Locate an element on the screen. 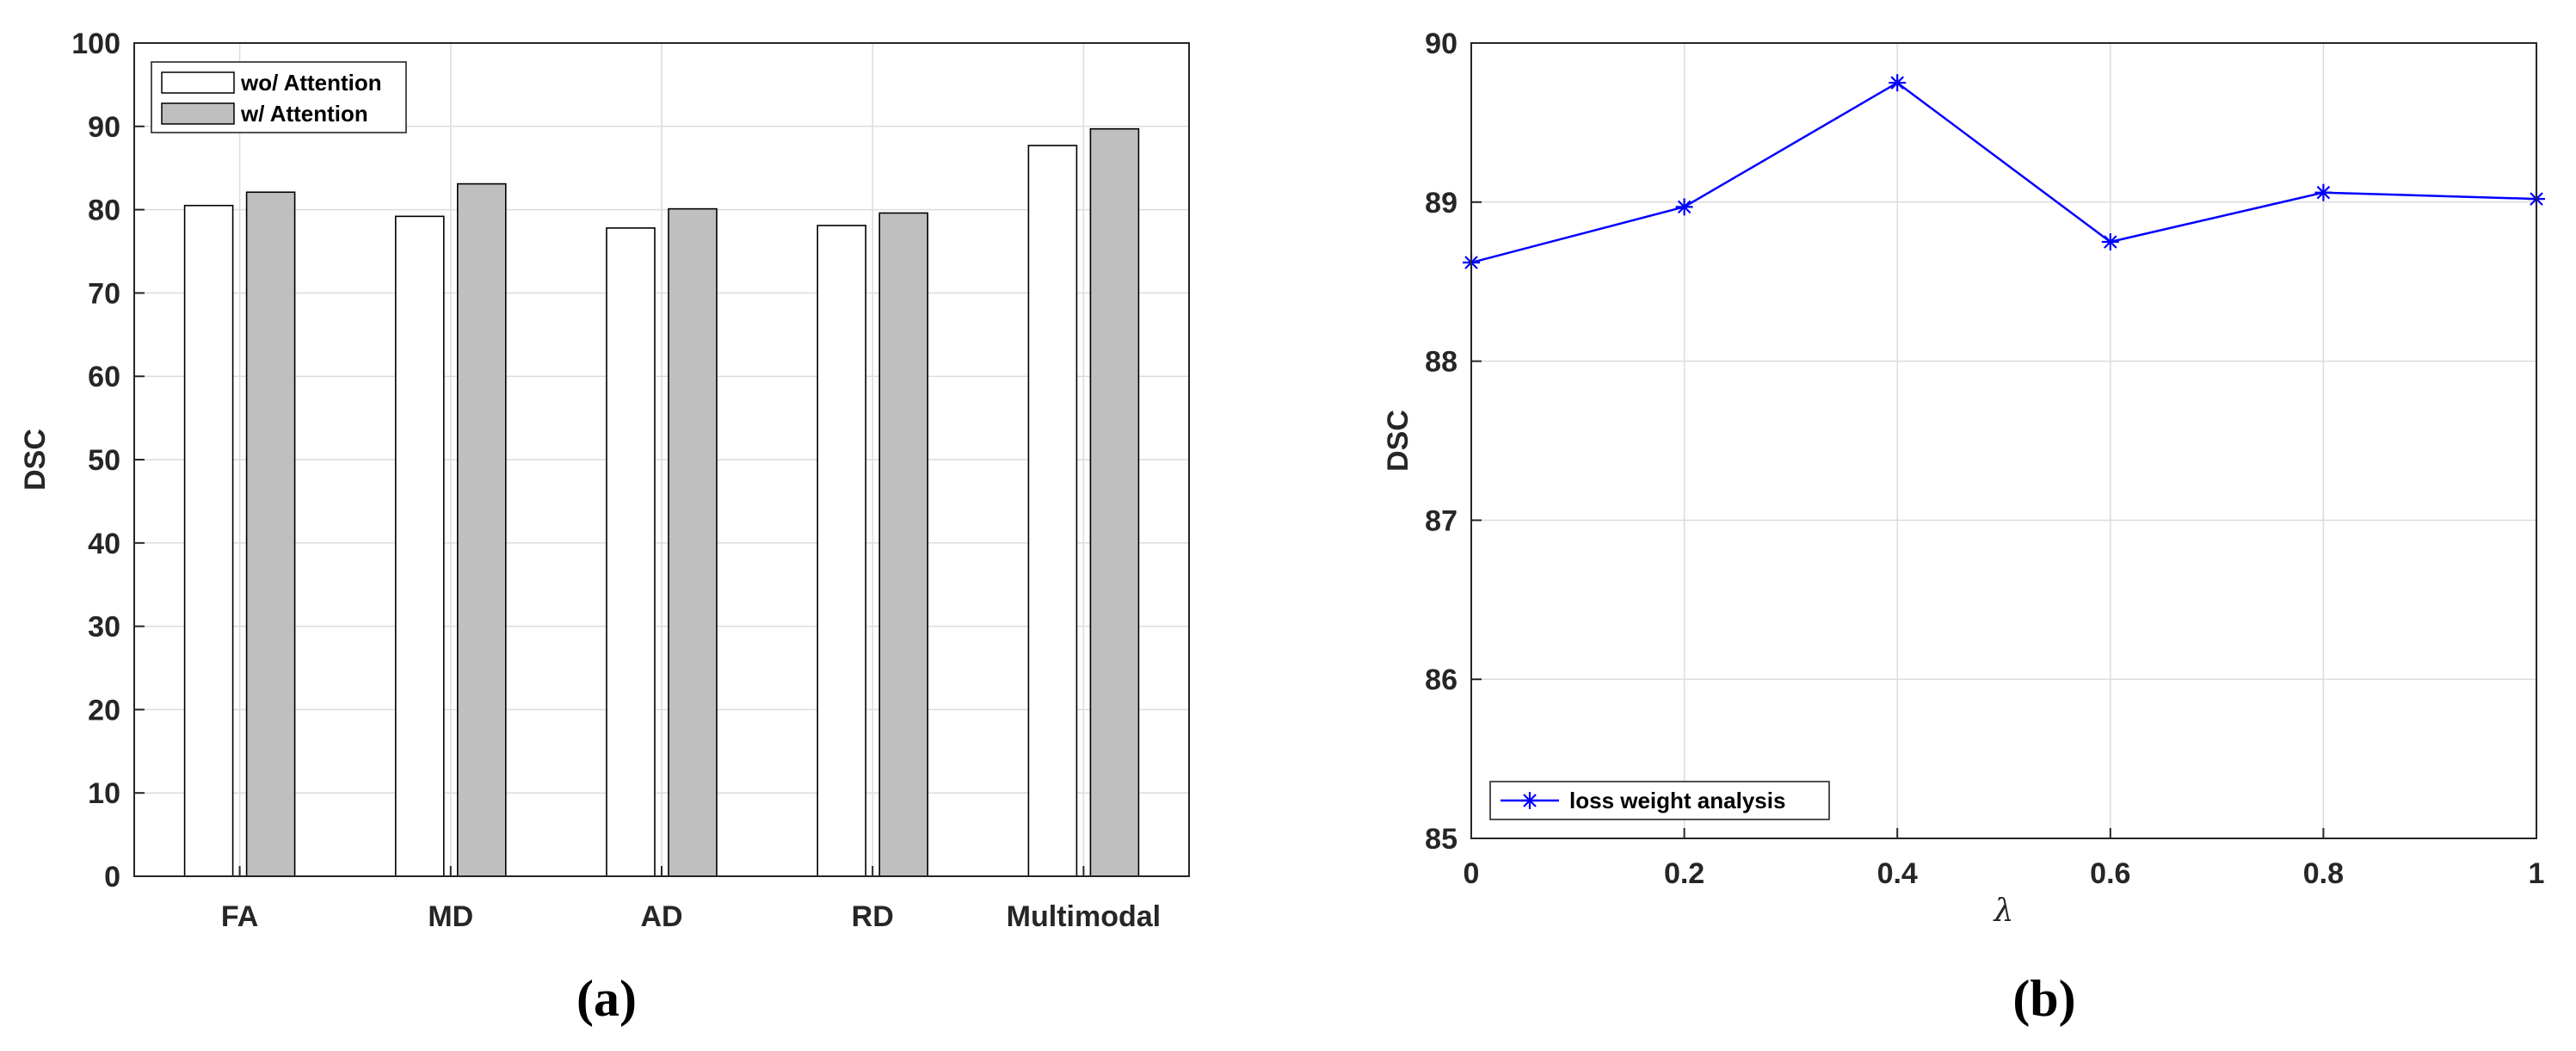 The width and height of the screenshot is (2576, 1051). legend-box is located at coordinates (1660, 800).